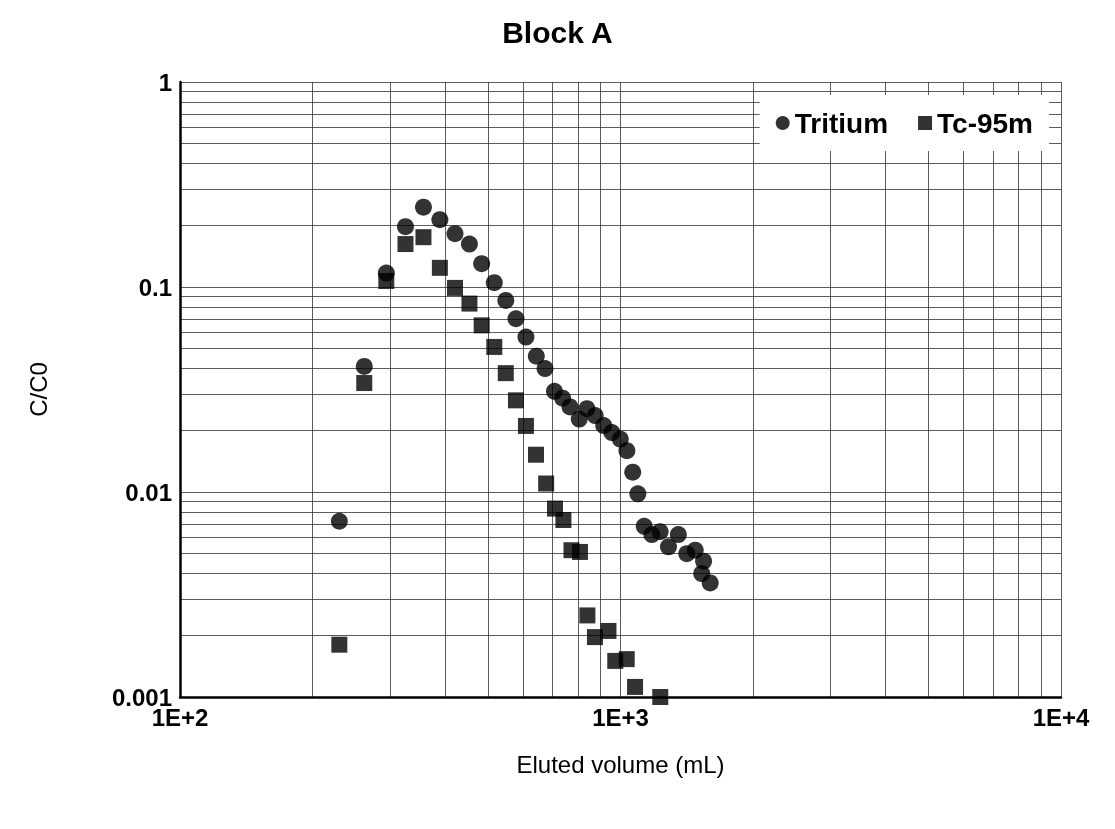 Image resolution: width=1115 pixels, height=829 pixels. I want to click on x-axis-title: Eluted volume (mL), so click(620, 764).